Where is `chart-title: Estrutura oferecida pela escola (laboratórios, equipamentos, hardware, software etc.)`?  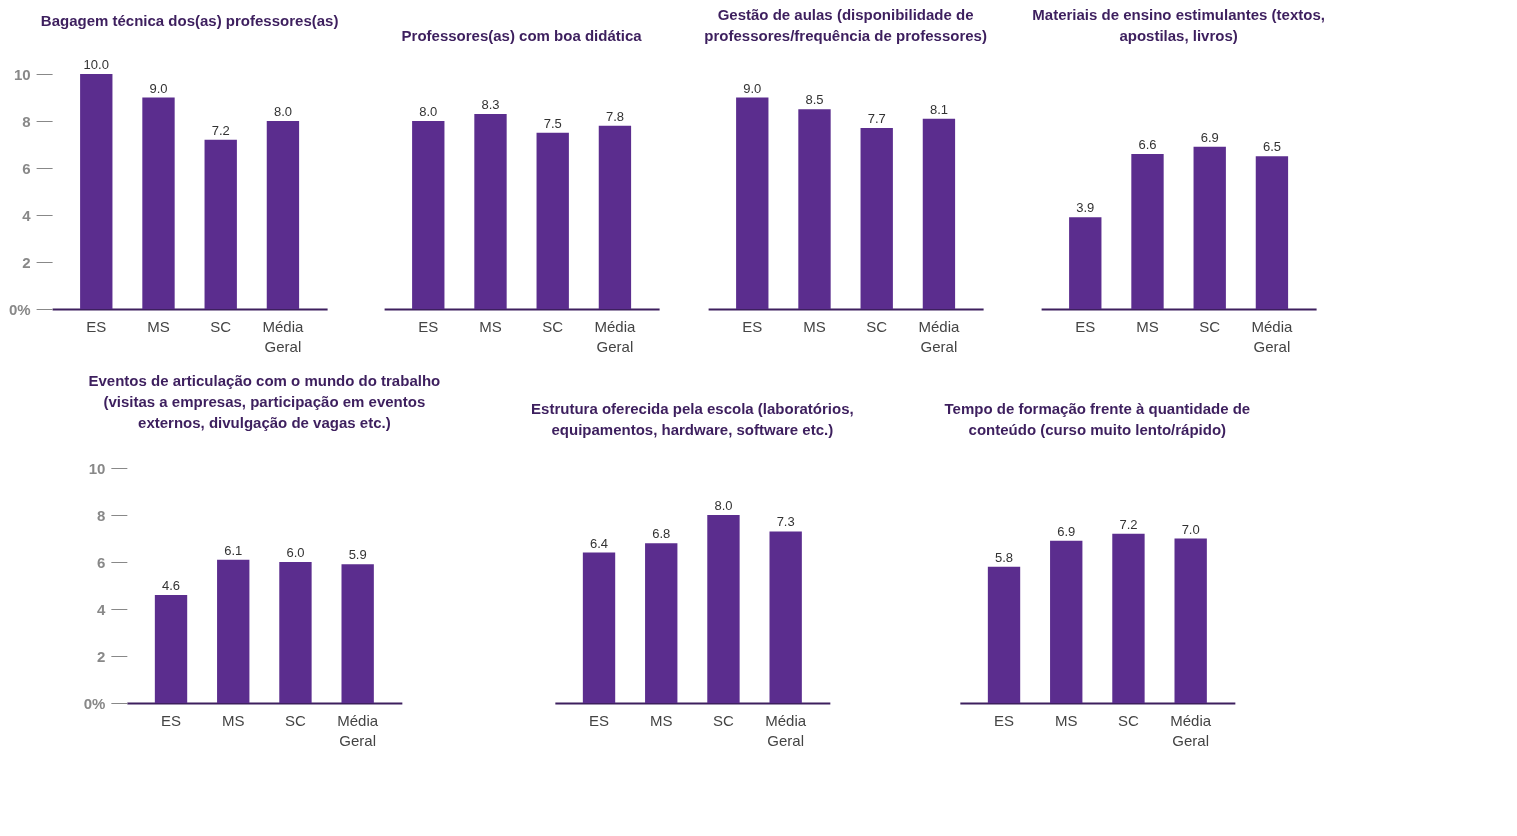 chart-title: Estrutura oferecida pela escola (laboratórios, equipamentos, hardware, software etc.) is located at coordinates (692, 419).